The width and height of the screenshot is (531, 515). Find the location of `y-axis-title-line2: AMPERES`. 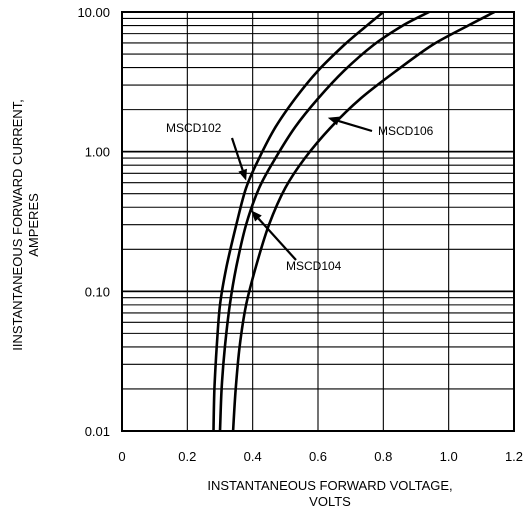

y-axis-title-line2: AMPERES is located at coordinates (33, 225).